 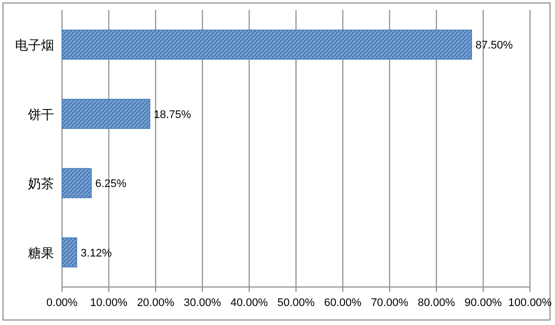 I want to click on data-label: 3.12%, so click(x=96, y=253).